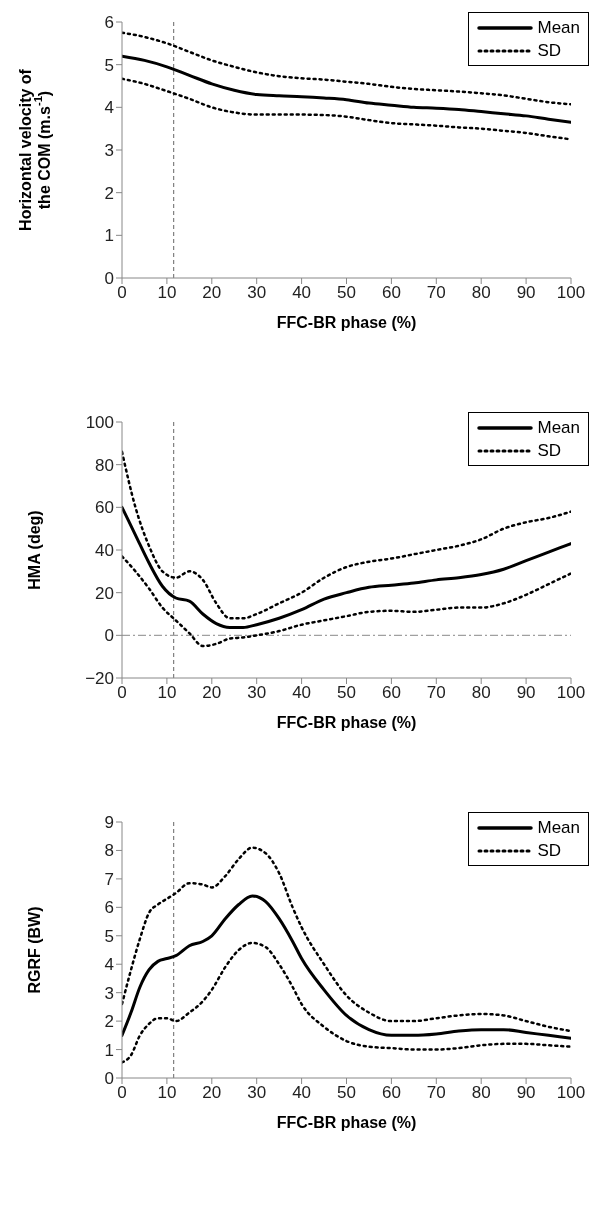 The height and width of the screenshot is (1220, 601). What do you see at coordinates (109, 879) in the screenshot?
I see `y-tick-label: 7` at bounding box center [109, 879].